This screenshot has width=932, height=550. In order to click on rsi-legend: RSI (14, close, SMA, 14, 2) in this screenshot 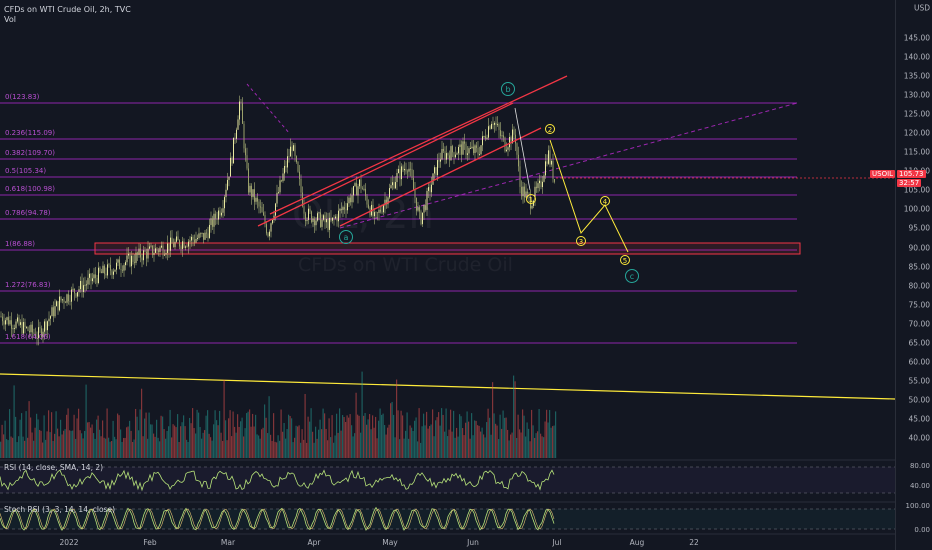, I will do `click(54, 467)`.